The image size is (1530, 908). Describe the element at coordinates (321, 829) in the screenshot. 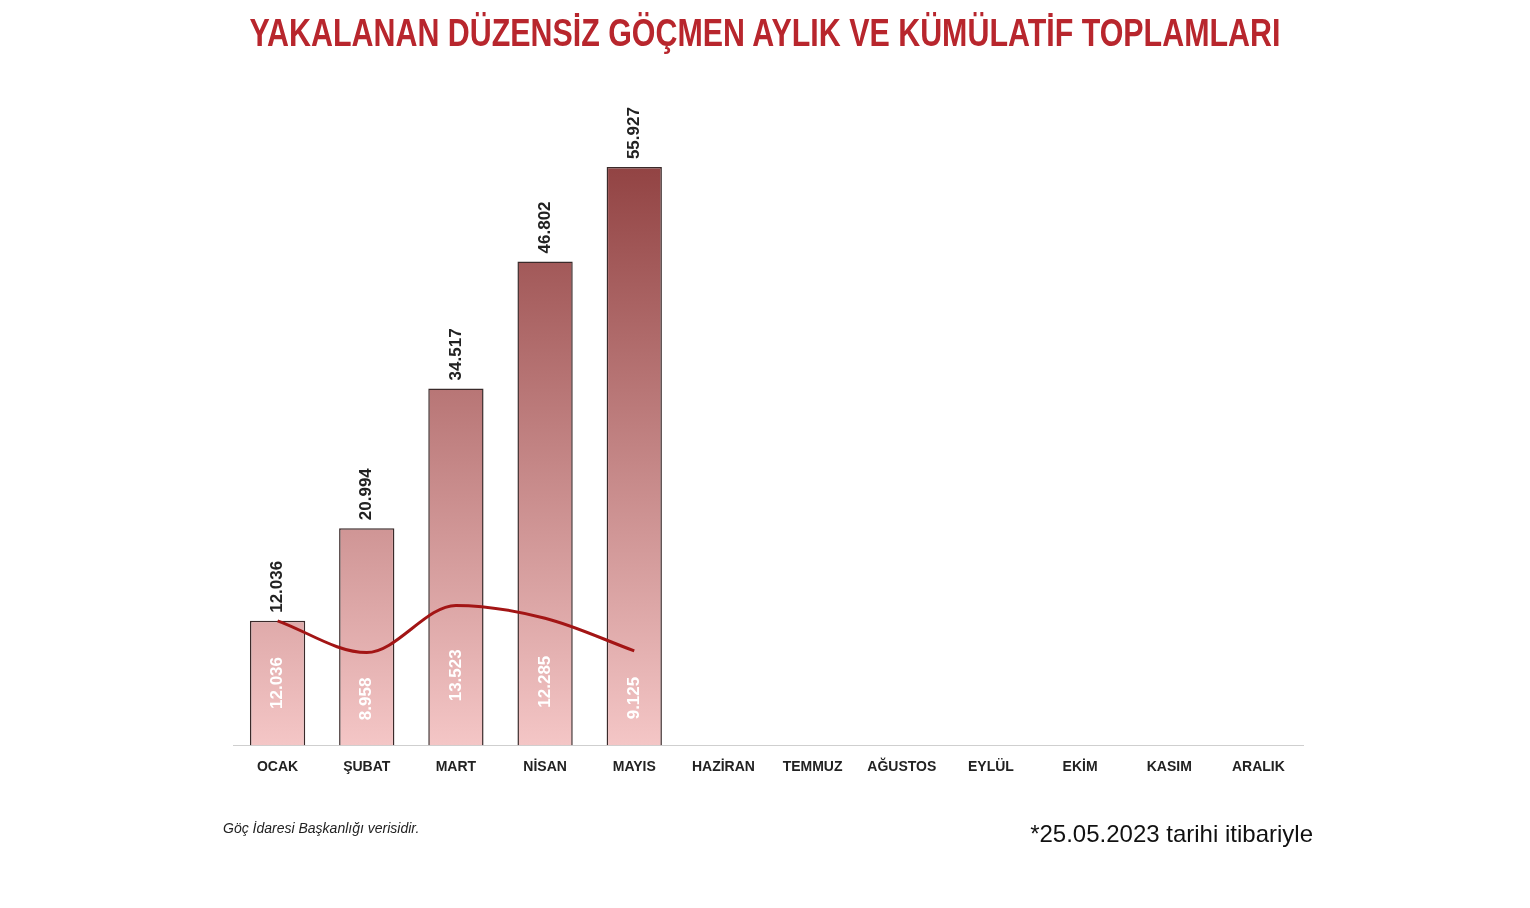

I see `text: Göç İdaresi Başkanlığı verisidir.` at that location.